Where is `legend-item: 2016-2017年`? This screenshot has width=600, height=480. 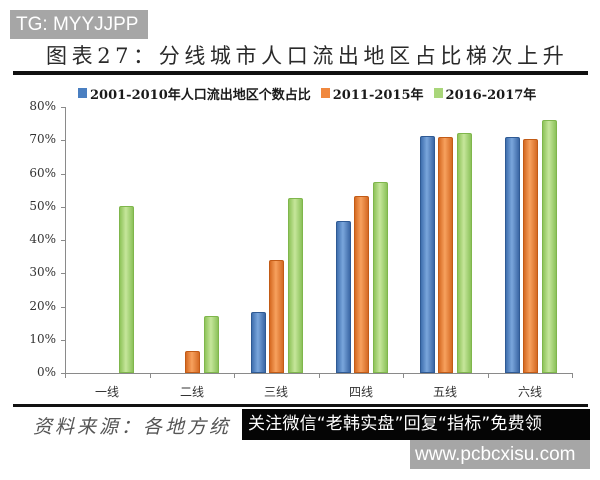 legend-item: 2016-2017年 is located at coordinates (485, 93).